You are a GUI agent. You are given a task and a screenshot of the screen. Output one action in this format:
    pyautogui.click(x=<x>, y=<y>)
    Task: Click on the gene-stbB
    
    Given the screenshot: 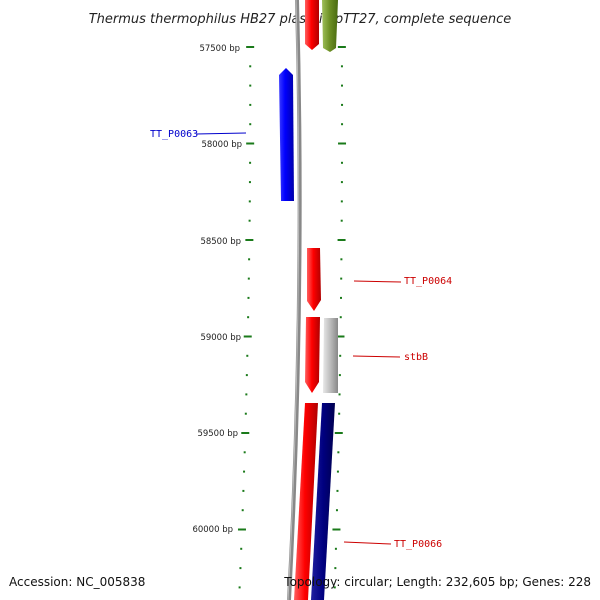 What is the action you would take?
    pyautogui.click(x=330, y=355)
    